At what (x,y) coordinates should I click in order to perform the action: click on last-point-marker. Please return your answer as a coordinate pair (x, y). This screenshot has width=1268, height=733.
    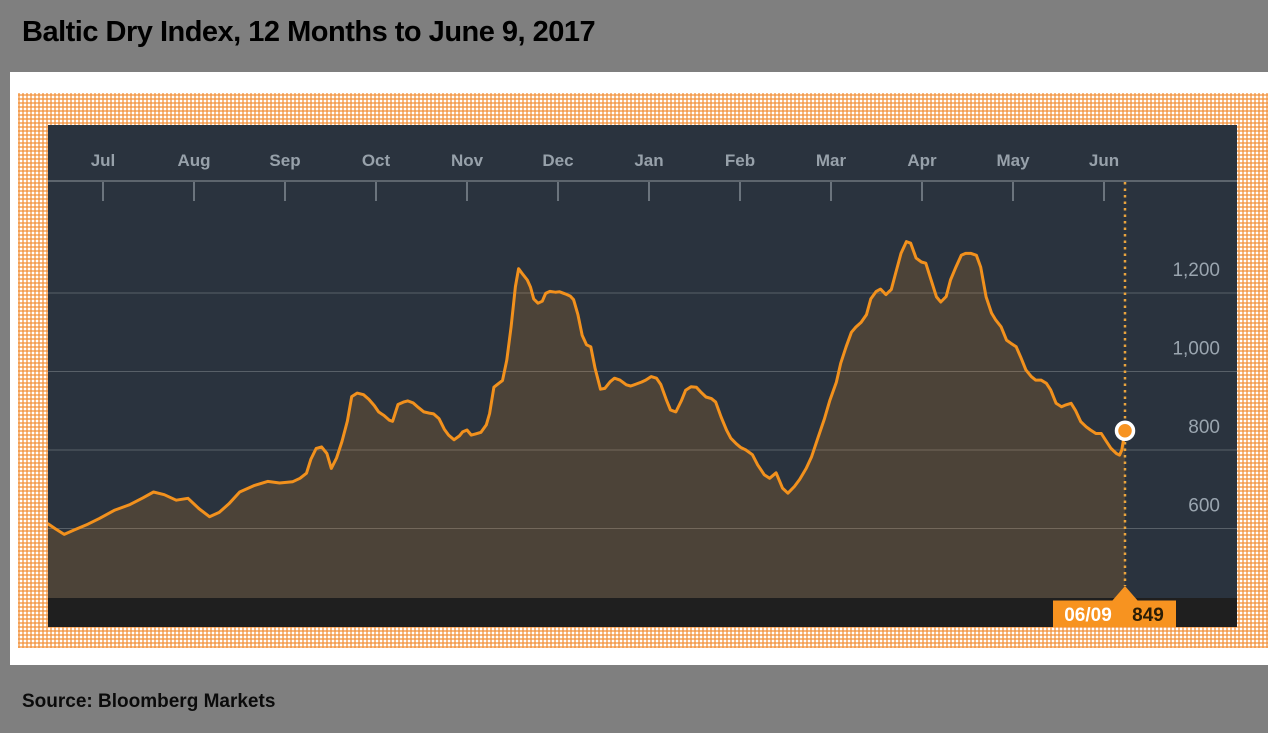
    Looking at the image, I should click on (1125, 431).